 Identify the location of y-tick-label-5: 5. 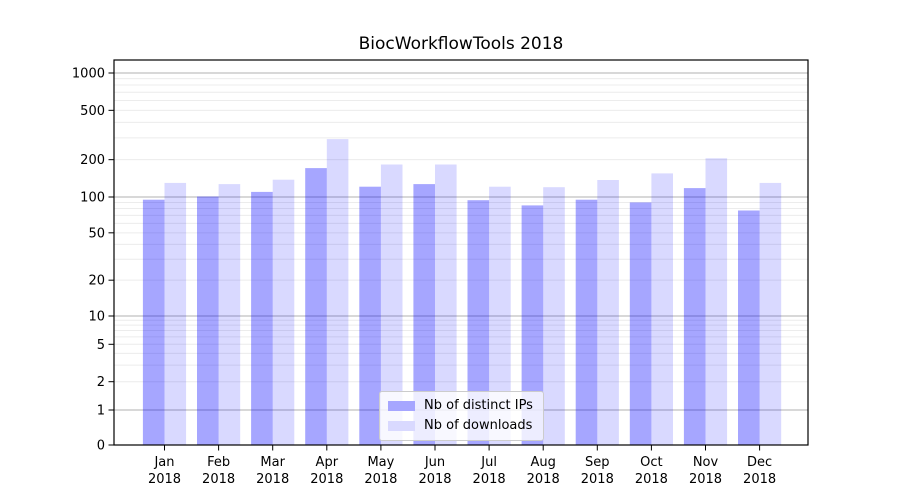
(101, 345).